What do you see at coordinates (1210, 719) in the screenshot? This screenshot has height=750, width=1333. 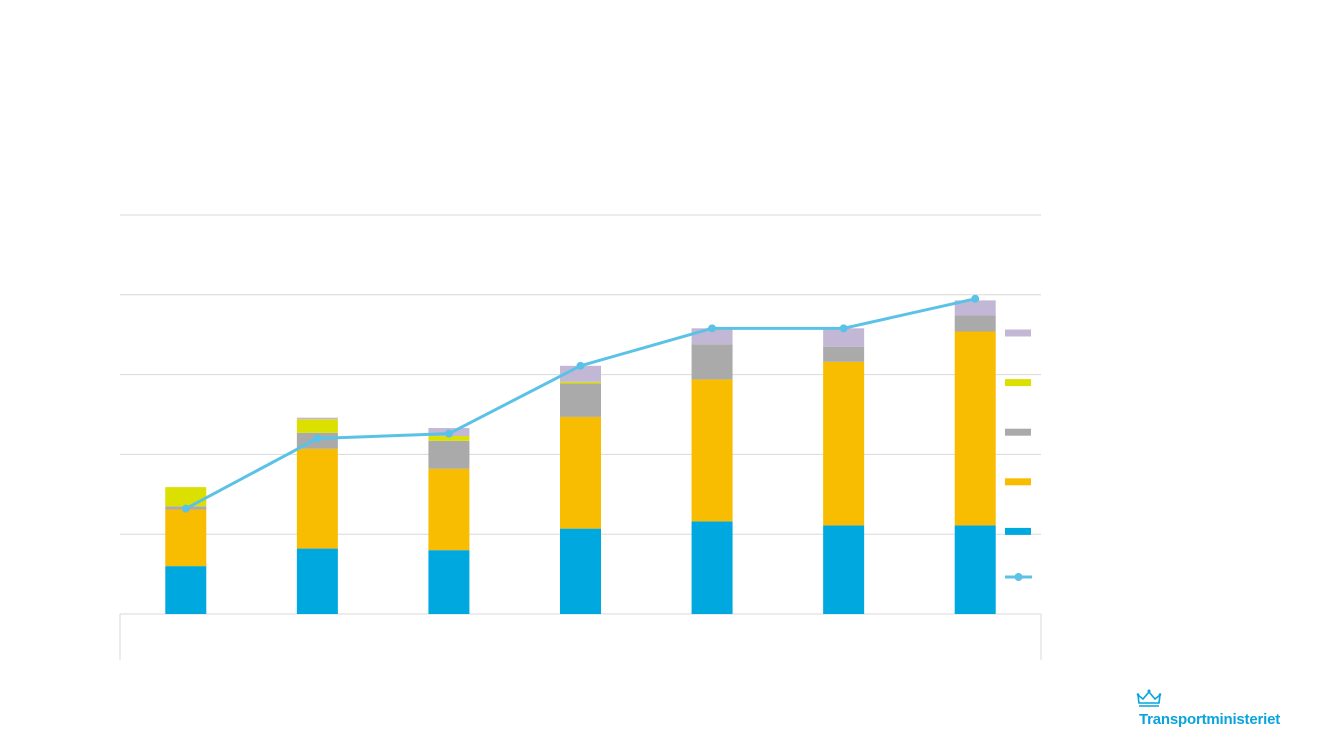 I see `brand-name: Transportministeriet` at bounding box center [1210, 719].